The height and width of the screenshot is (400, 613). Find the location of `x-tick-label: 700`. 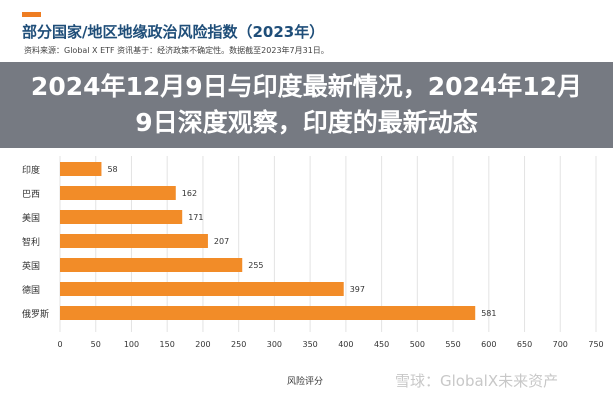

x-tick-label: 700 is located at coordinates (560, 344).